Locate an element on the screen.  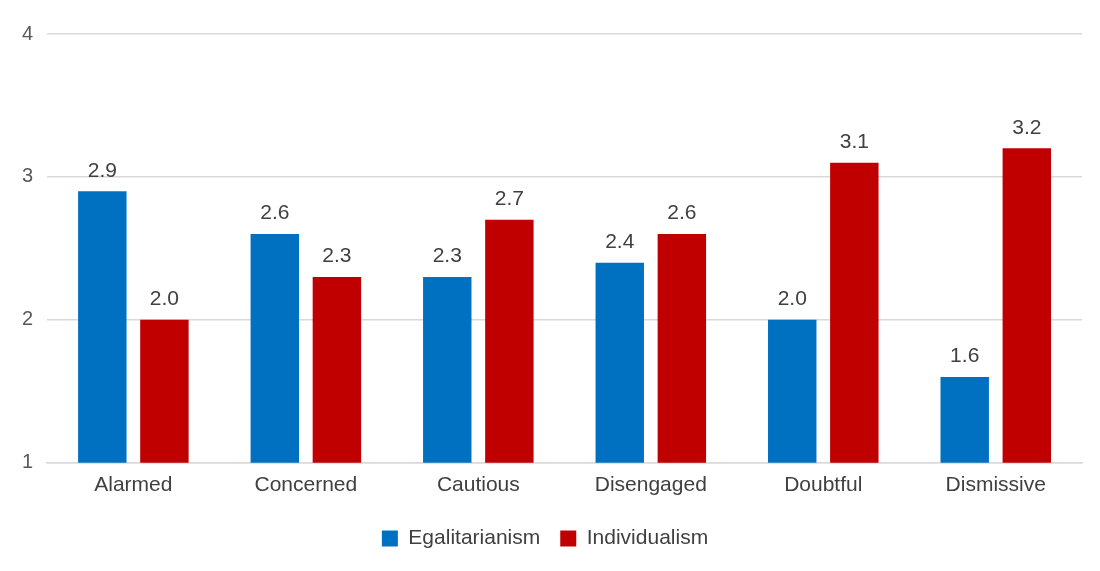
x-tick-label: Concerned is located at coordinates (306, 484).